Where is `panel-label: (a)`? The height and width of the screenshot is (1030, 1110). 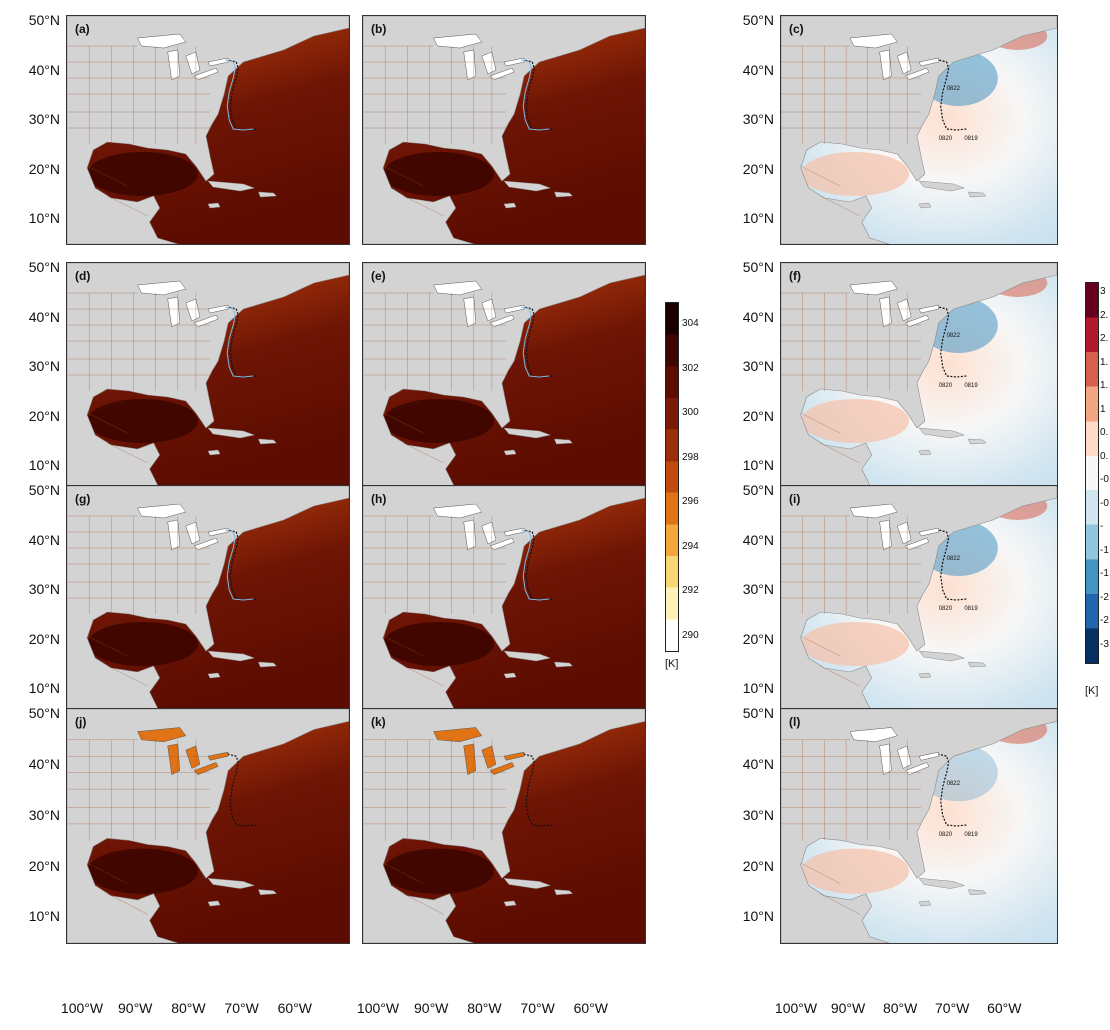 panel-label: (a) is located at coordinates (82, 29).